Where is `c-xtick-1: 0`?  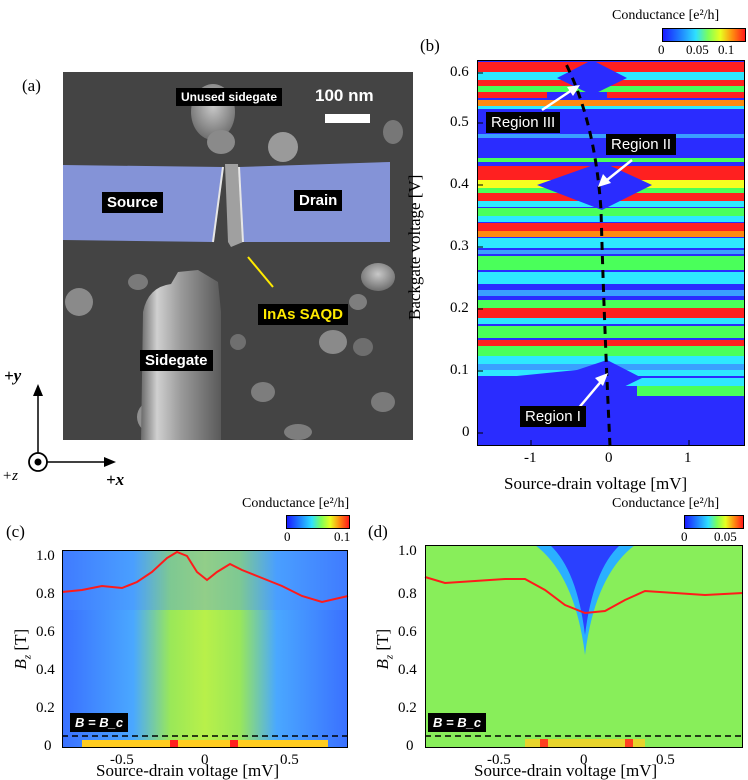 c-xtick-1: 0 is located at coordinates (205, 760).